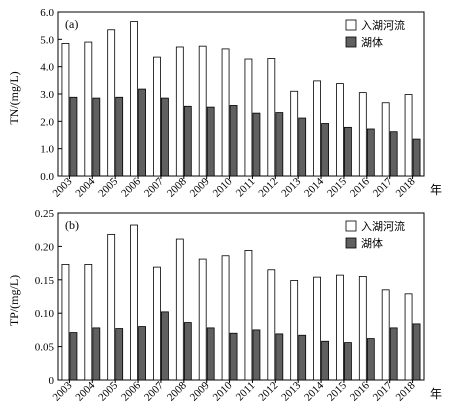  What do you see at coordinates (47, 150) in the screenshot?
I see `y-tick-label: 1.0` at bounding box center [47, 150].